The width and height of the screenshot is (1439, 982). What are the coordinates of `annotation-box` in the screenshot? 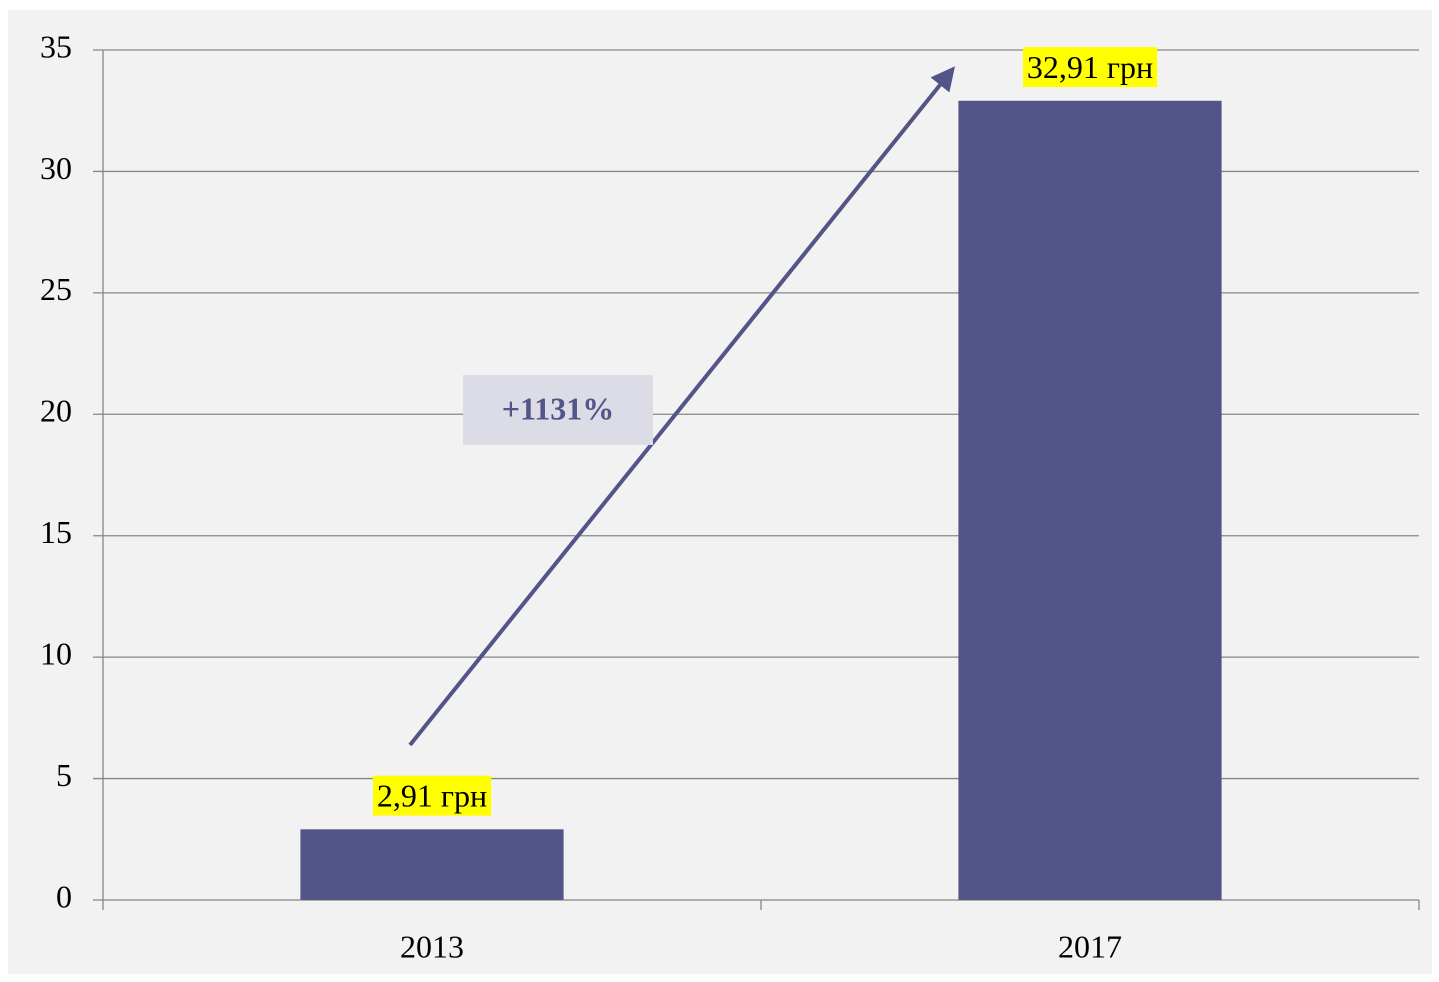 It's located at (558, 410).